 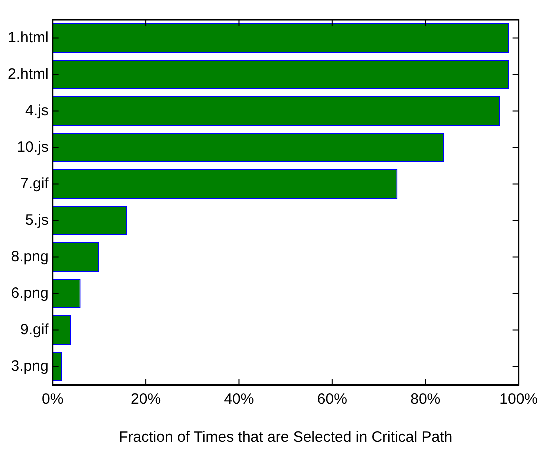 I want to click on x-tick-label: 0%, so click(x=53, y=399).